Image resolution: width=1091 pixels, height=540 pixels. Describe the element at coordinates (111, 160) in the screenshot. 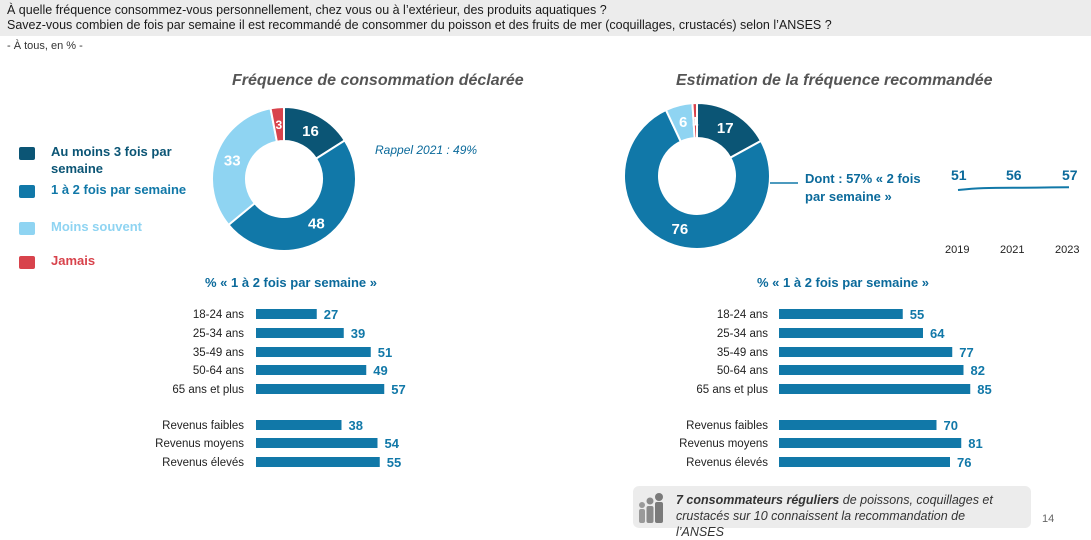

I see `legend-label: Au moins 3 fois par semaine` at that location.